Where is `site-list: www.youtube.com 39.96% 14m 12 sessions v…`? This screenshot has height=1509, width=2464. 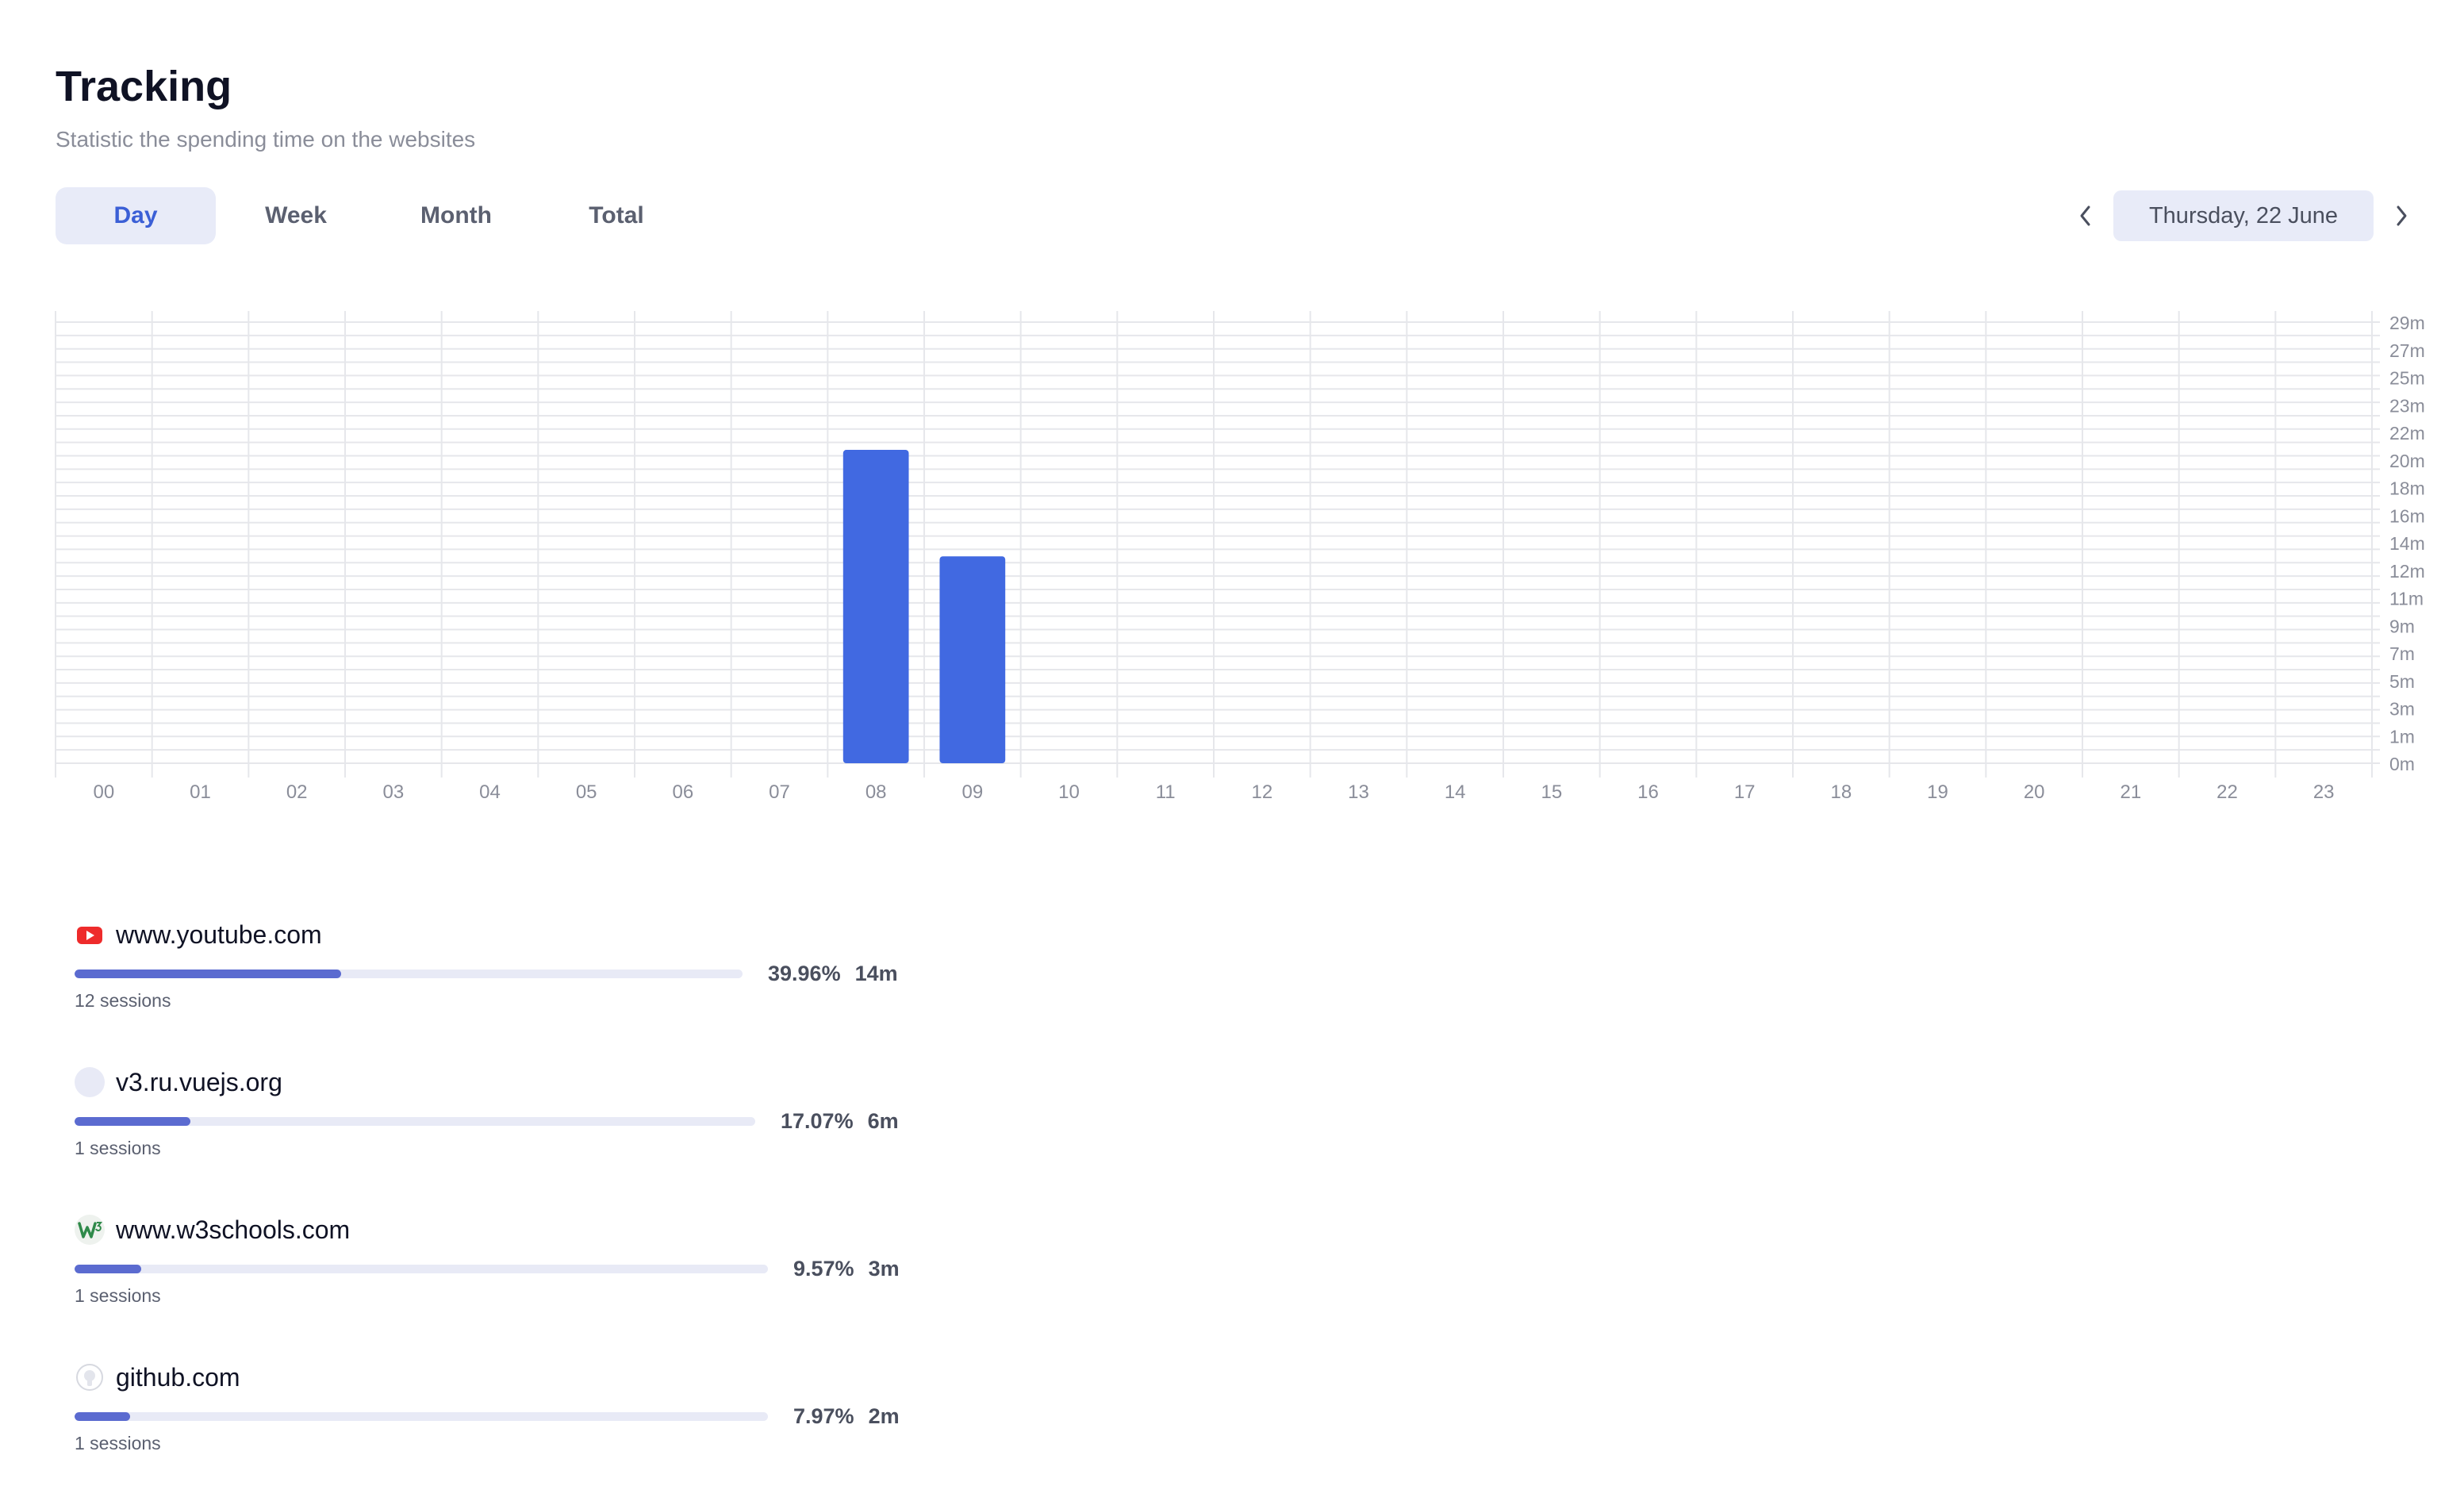 site-list: www.youtube.com 39.96% 14m 12 sessions v… is located at coordinates (491, 1214).